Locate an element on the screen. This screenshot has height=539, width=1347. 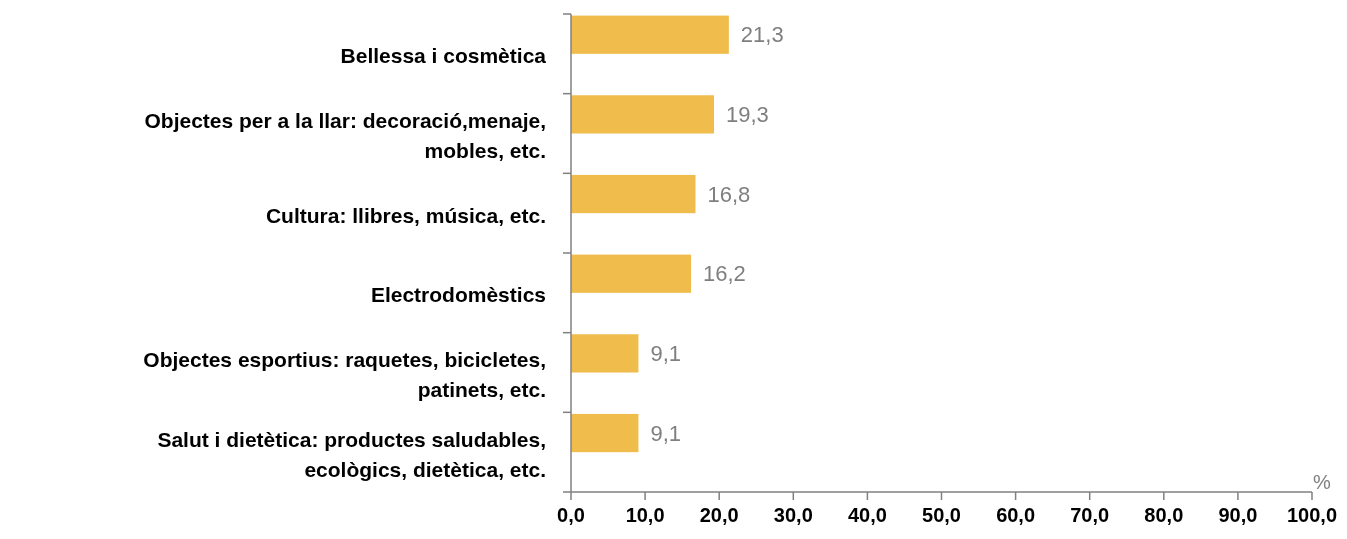
x-axis-title: % is located at coordinates (1322, 482).